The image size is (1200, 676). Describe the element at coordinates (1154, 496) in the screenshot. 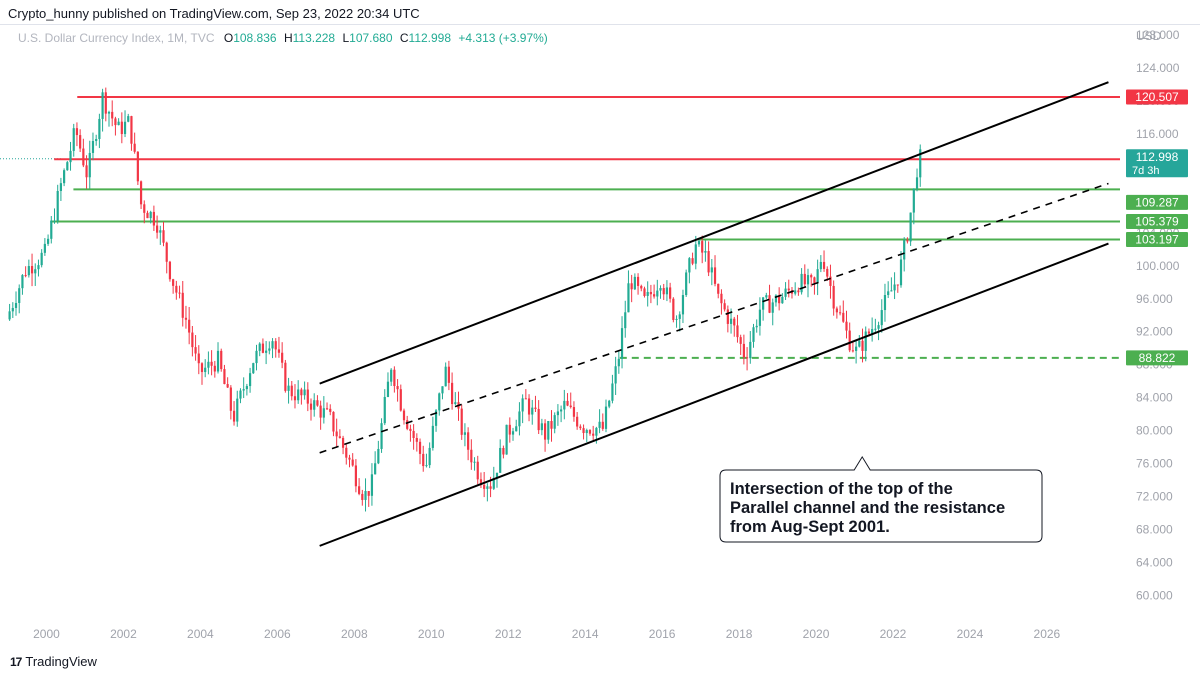

I see `y-tick-label: 72.000` at that location.